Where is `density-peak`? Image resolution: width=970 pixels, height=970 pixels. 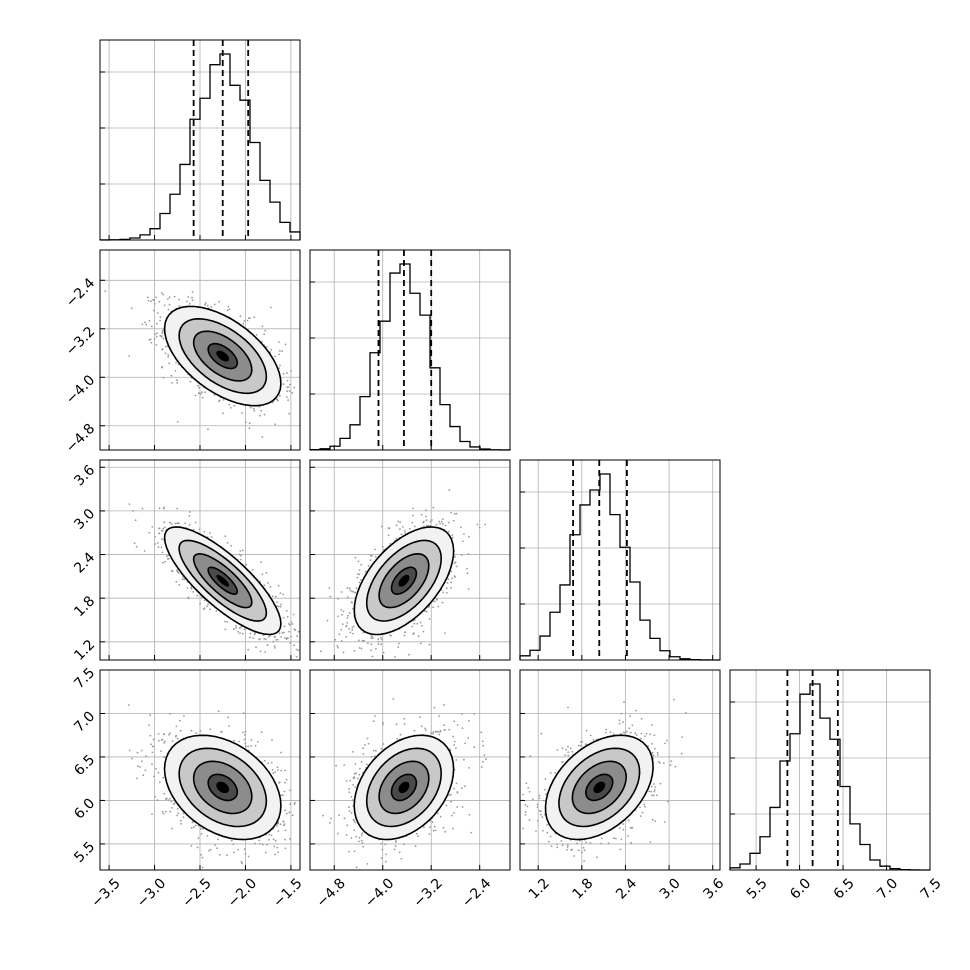
density-peak is located at coordinates (223, 356).